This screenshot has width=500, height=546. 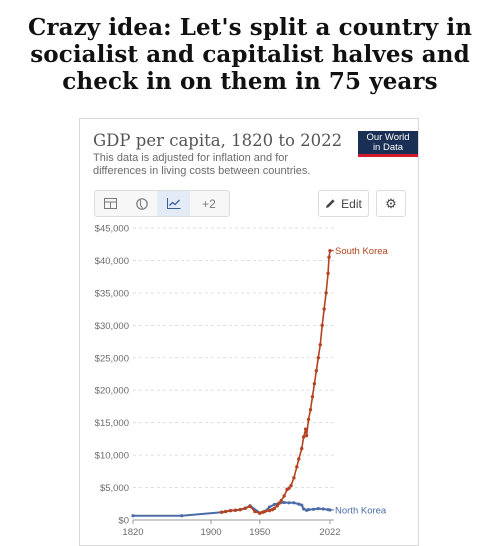 I want to click on y-tick-label: $30,000, so click(x=112, y=326).